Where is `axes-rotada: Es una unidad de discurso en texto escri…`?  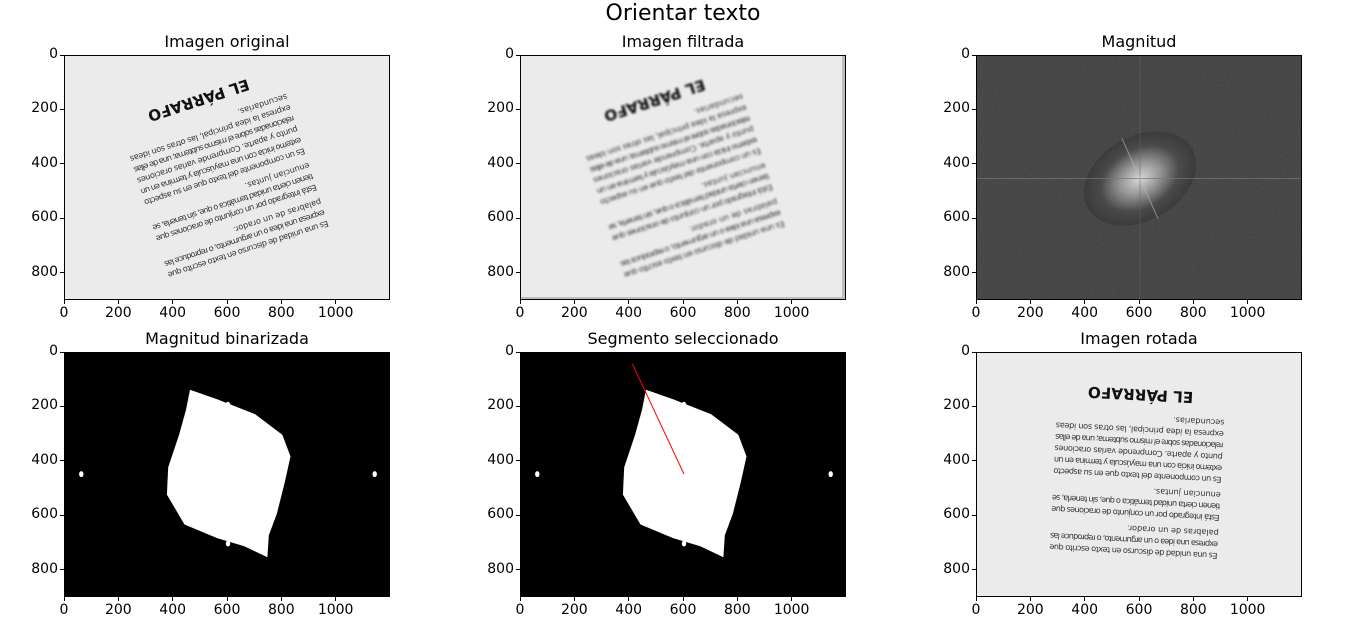
axes-rotada: Es una unidad de discurso en texto escri… is located at coordinates (1139, 474).